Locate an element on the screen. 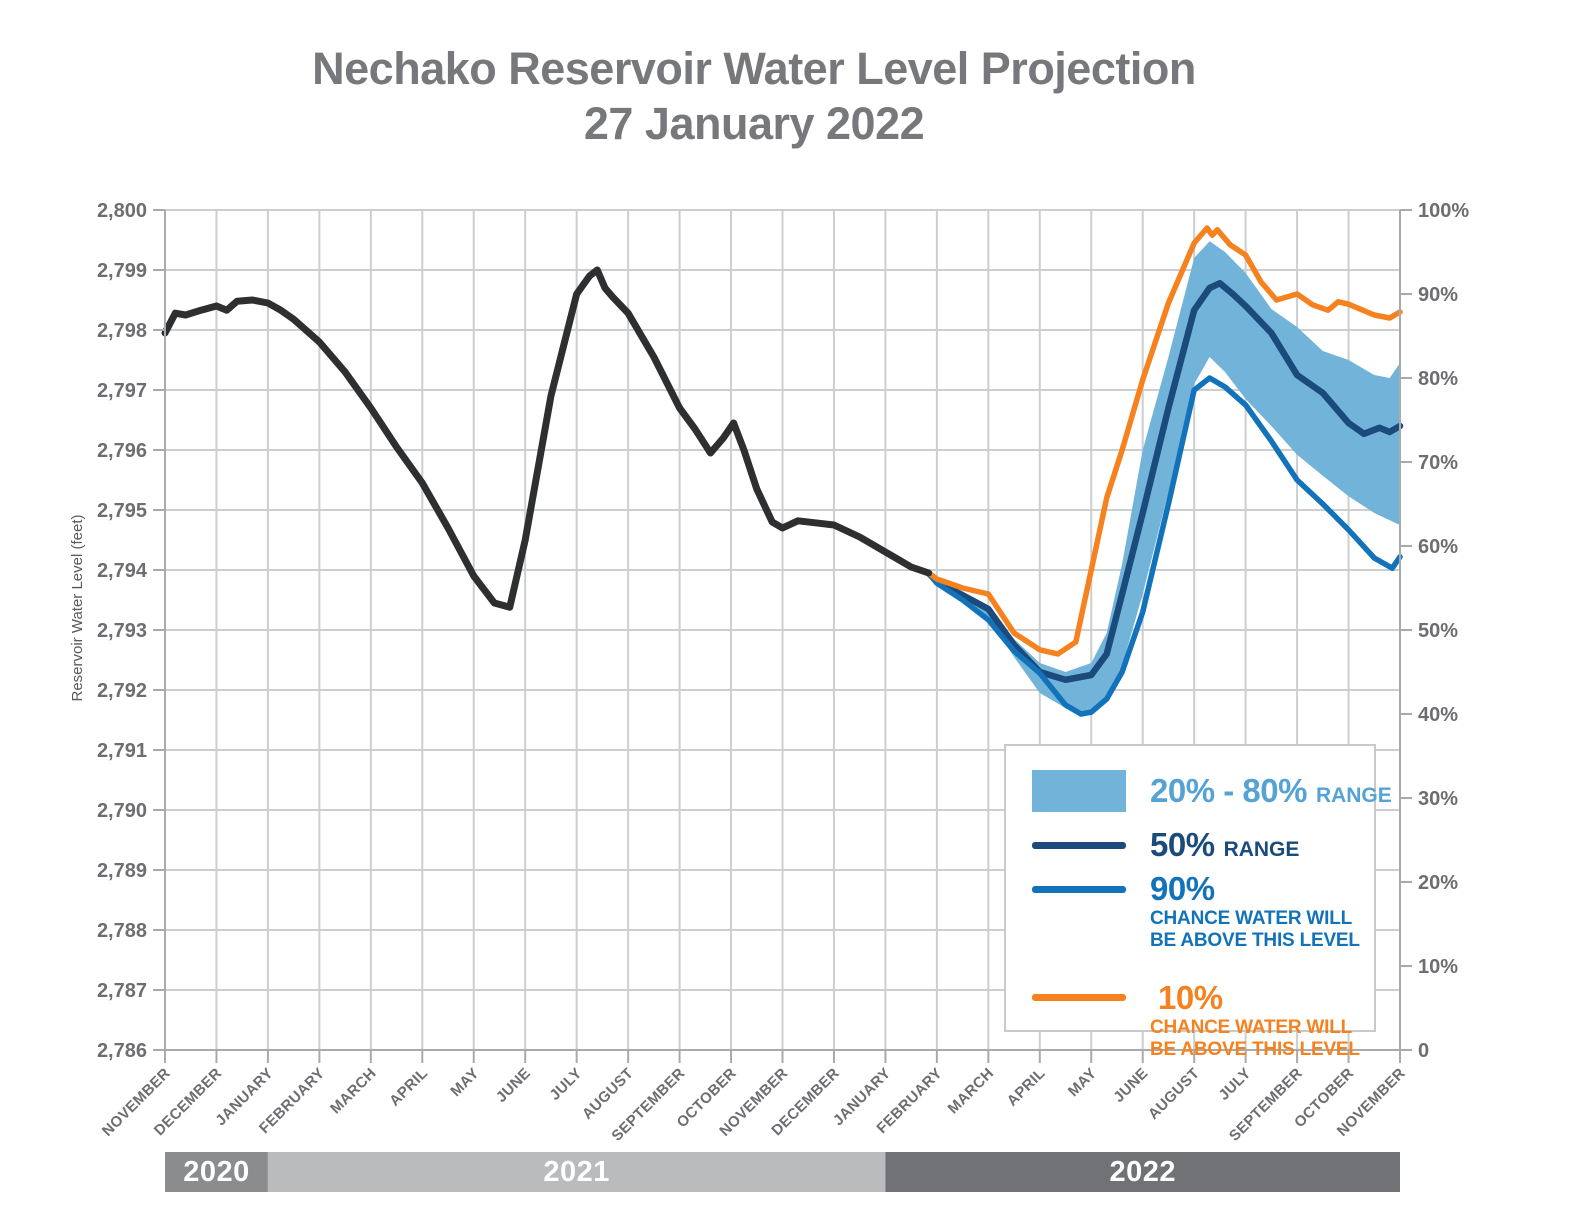  year-band-label: 2021 is located at coordinates (576, 1172).